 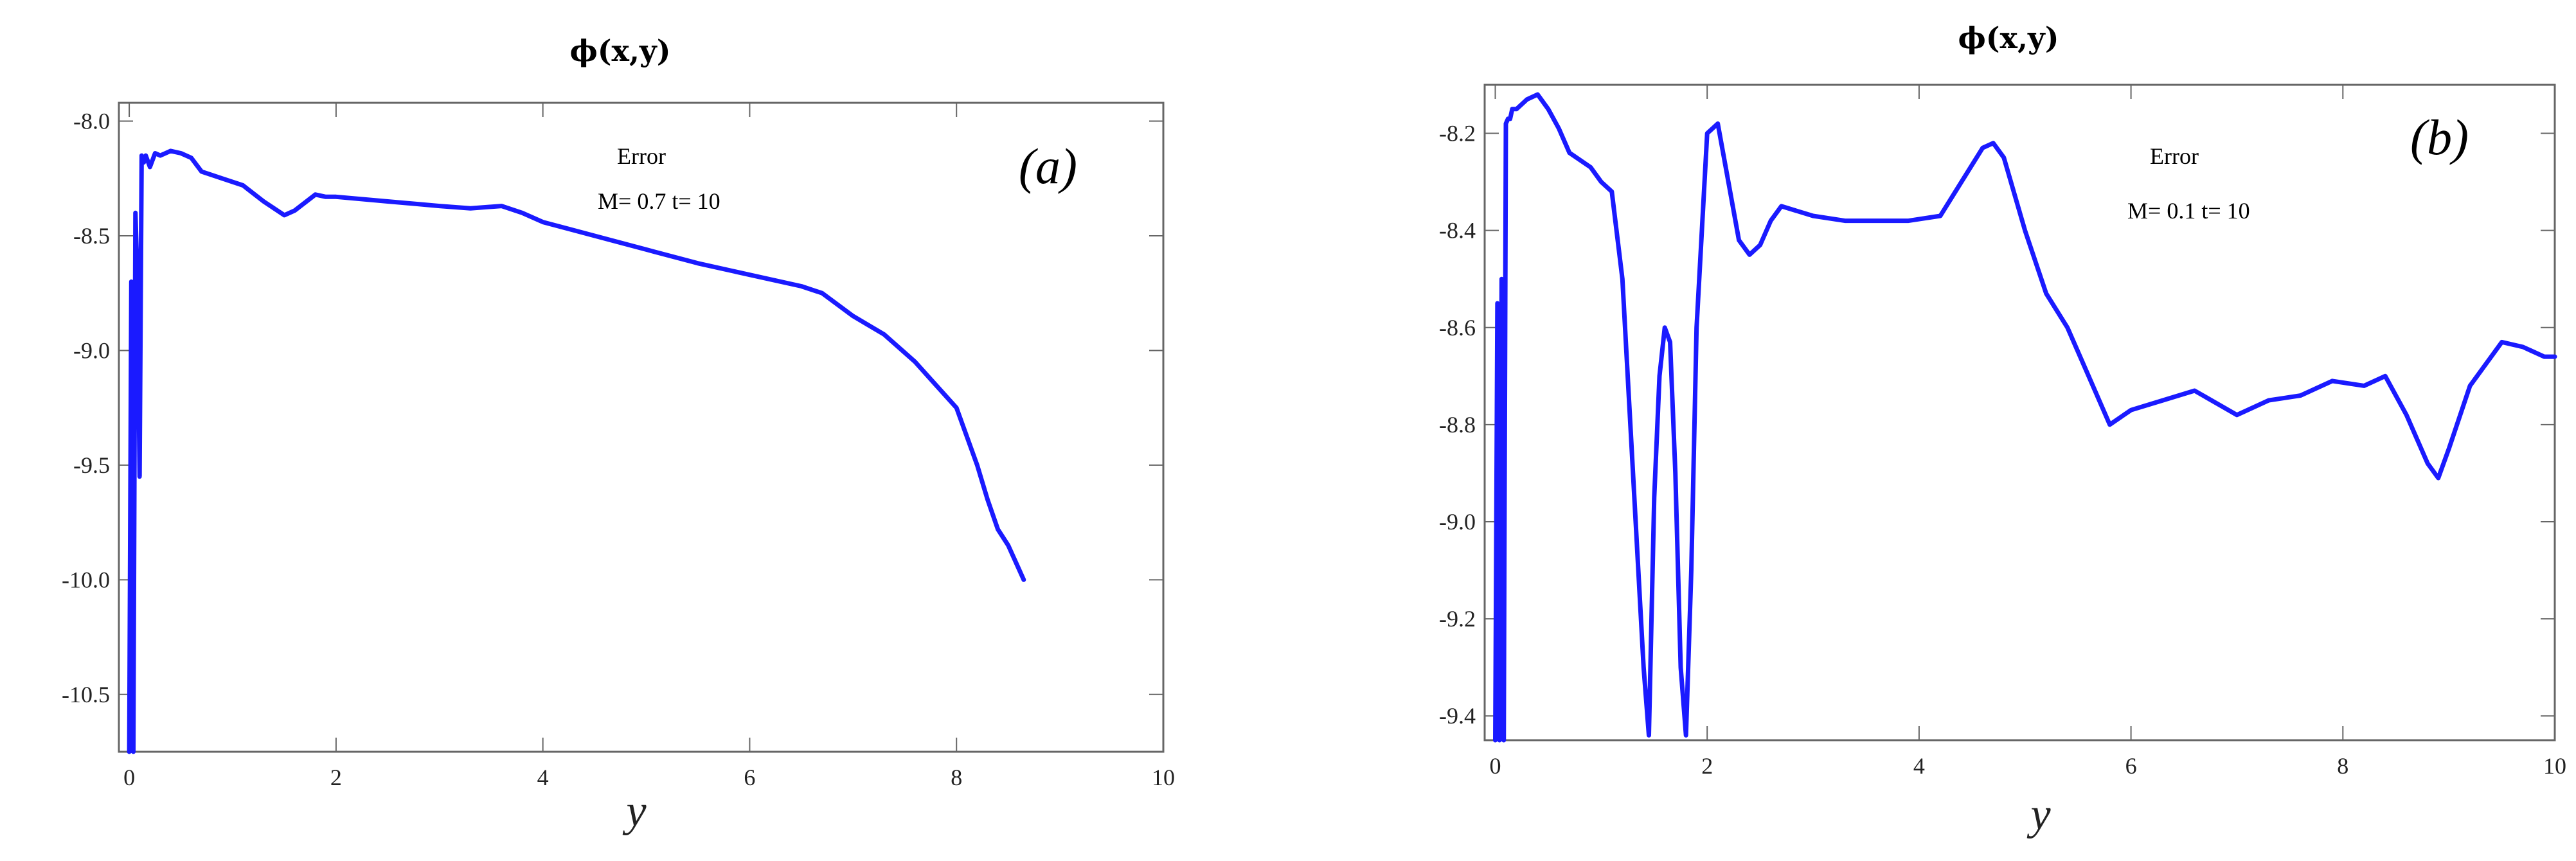 What do you see at coordinates (1457, 716) in the screenshot?
I see `chart-b-ytick-label: -9.4` at bounding box center [1457, 716].